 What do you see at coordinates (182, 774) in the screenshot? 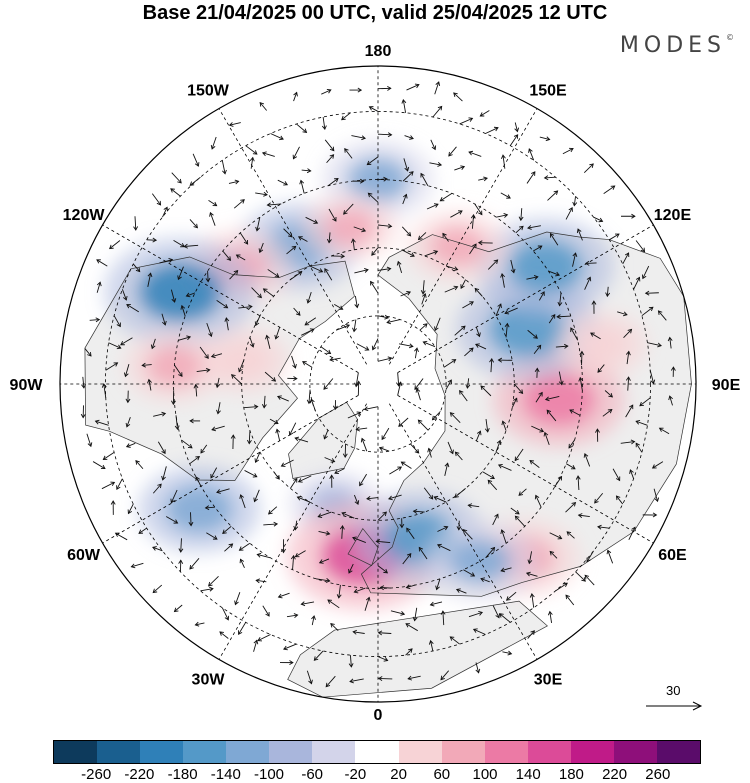
I see `colorbar-label: -180` at bounding box center [182, 774].